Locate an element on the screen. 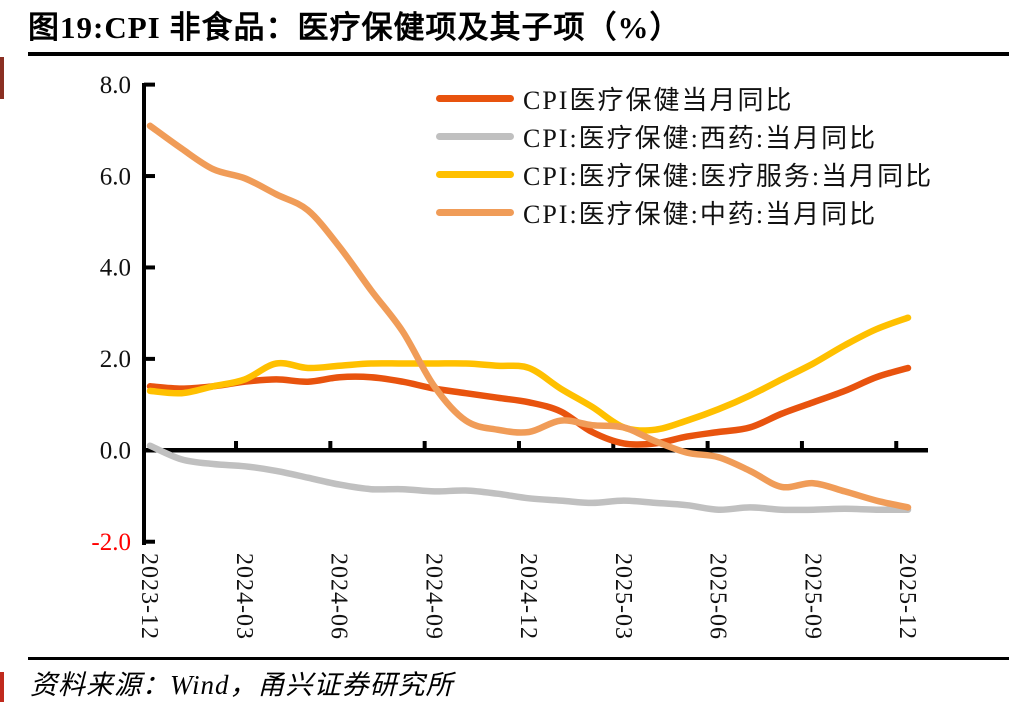 This screenshot has width=1009, height=708. legend-item: CPI:医疗保健:中药:当月同比 is located at coordinates (684, 212).